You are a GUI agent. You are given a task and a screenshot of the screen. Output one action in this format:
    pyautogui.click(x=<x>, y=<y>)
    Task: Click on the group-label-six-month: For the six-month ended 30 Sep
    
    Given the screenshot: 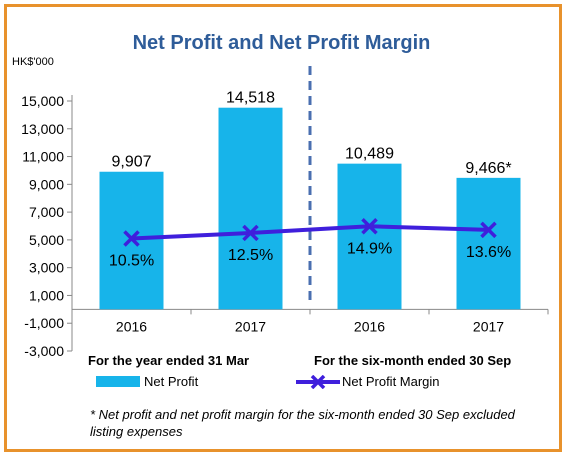 What is the action you would take?
    pyautogui.click(x=413, y=360)
    